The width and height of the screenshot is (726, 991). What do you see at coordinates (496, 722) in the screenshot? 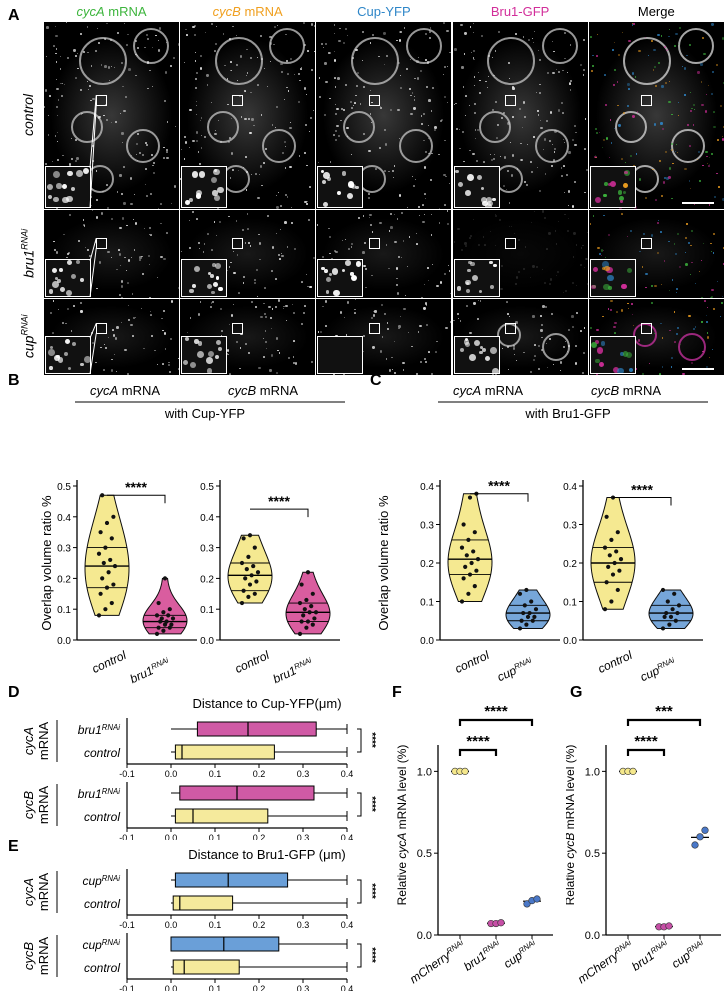
I see `significance-bracket` at bounding box center [496, 722].